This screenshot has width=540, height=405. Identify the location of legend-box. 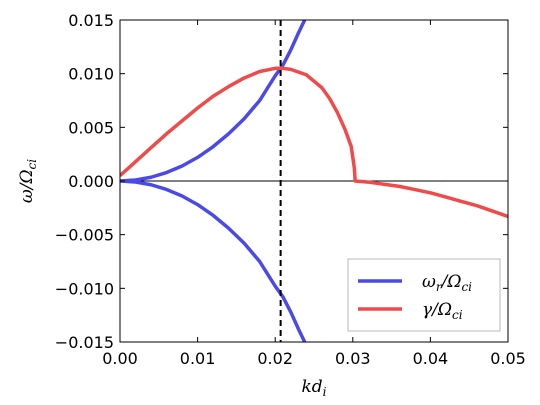
(424, 295).